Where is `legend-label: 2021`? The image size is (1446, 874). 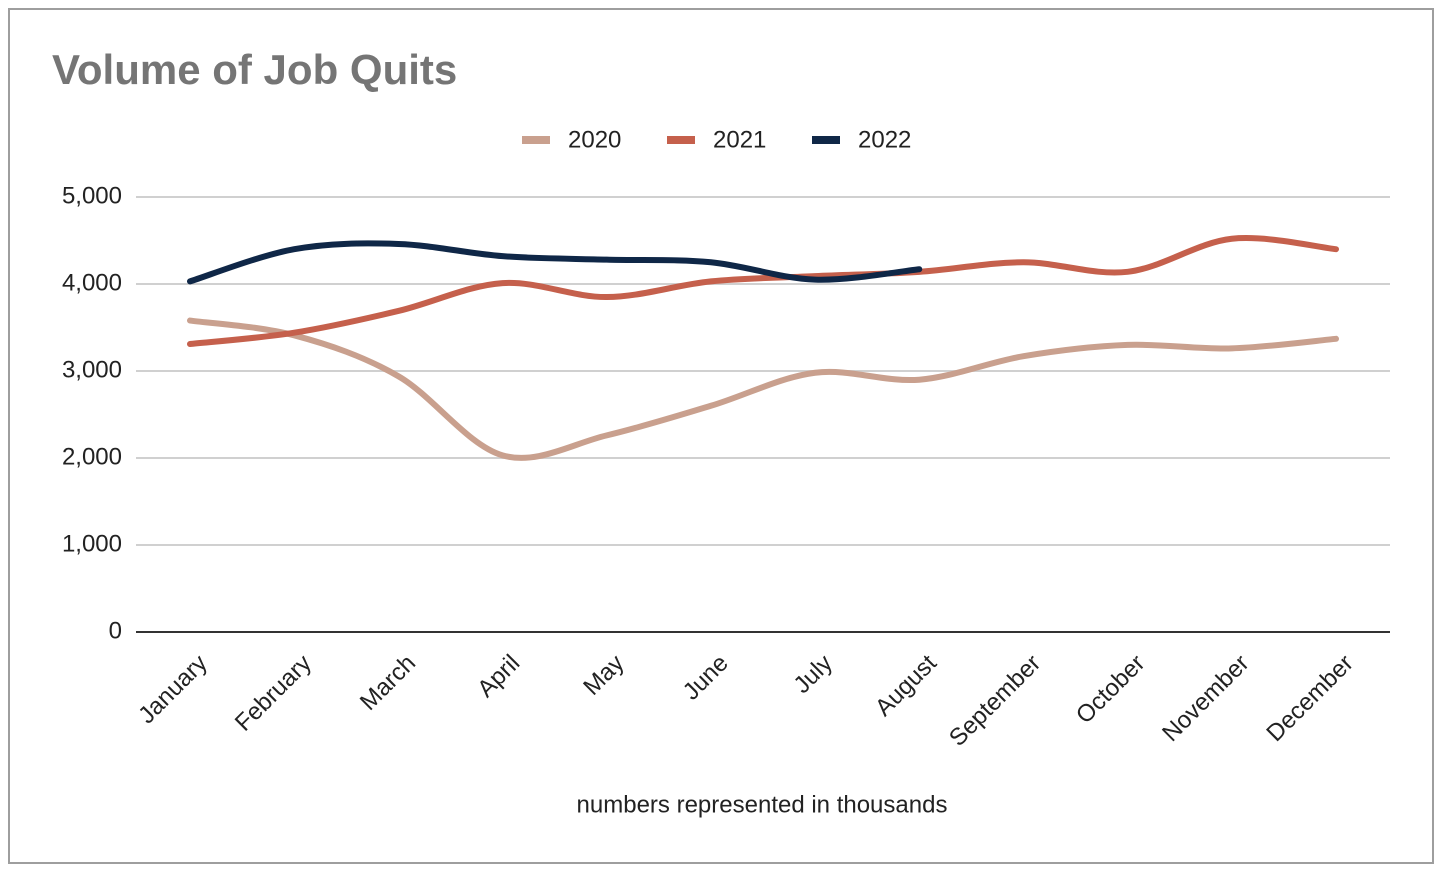 legend-label: 2021 is located at coordinates (739, 139).